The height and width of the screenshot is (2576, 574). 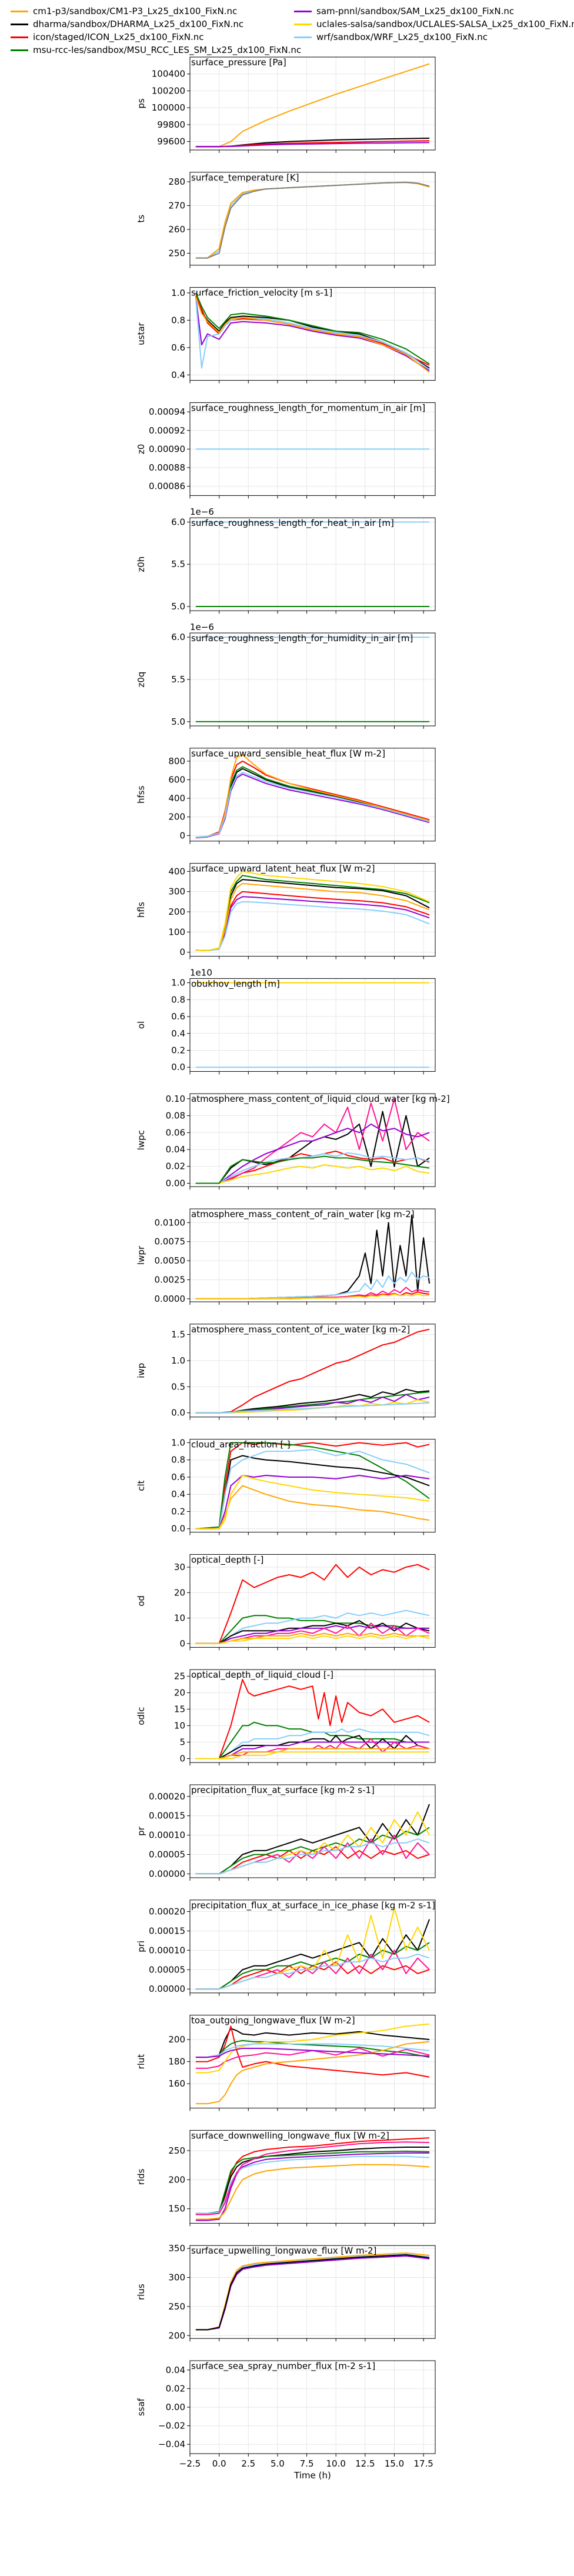 I want to click on y-axis-label: ts, so click(x=141, y=219).